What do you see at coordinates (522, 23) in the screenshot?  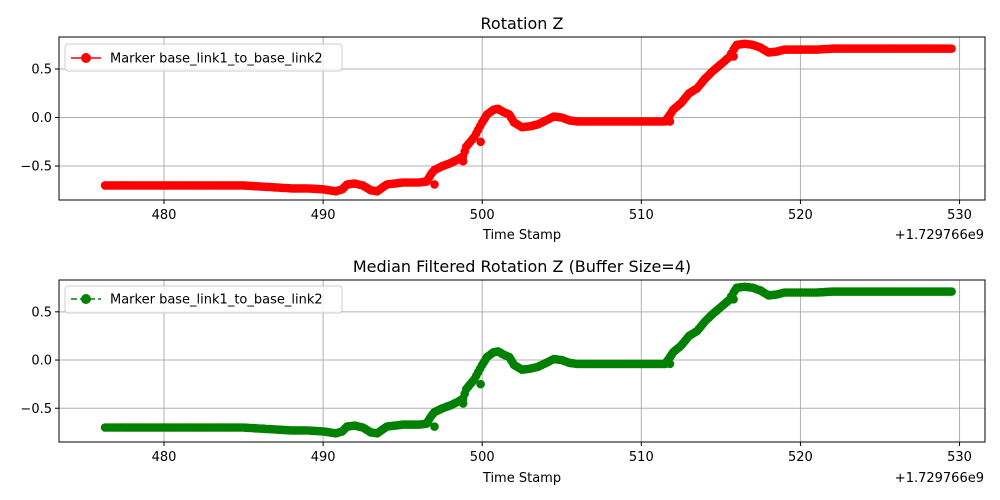 I see `chart-title: Rotation Z` at bounding box center [522, 23].